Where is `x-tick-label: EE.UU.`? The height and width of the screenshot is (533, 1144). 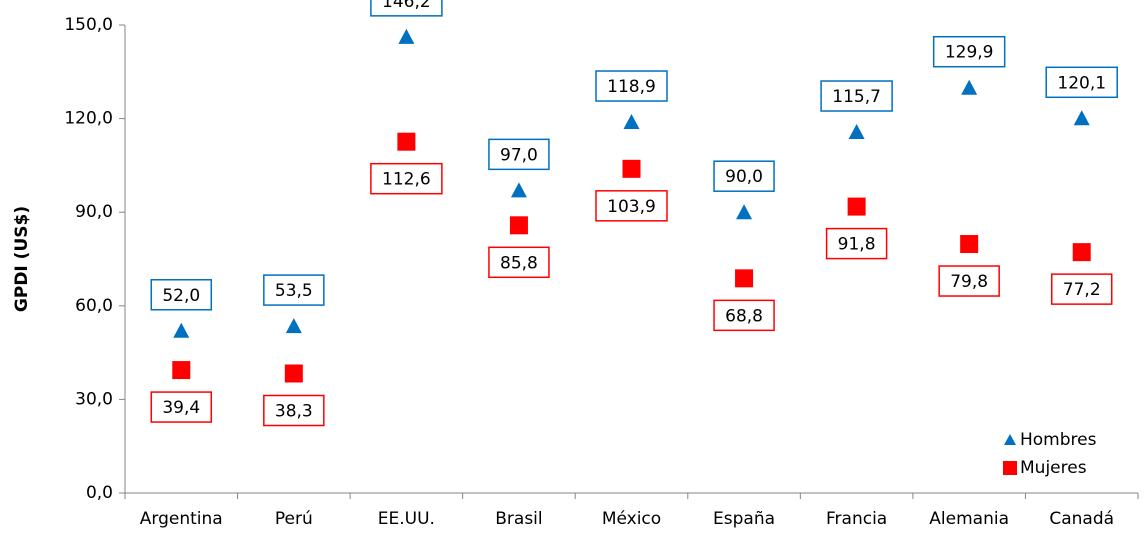 x-tick-label: EE.UU. is located at coordinates (406, 519).